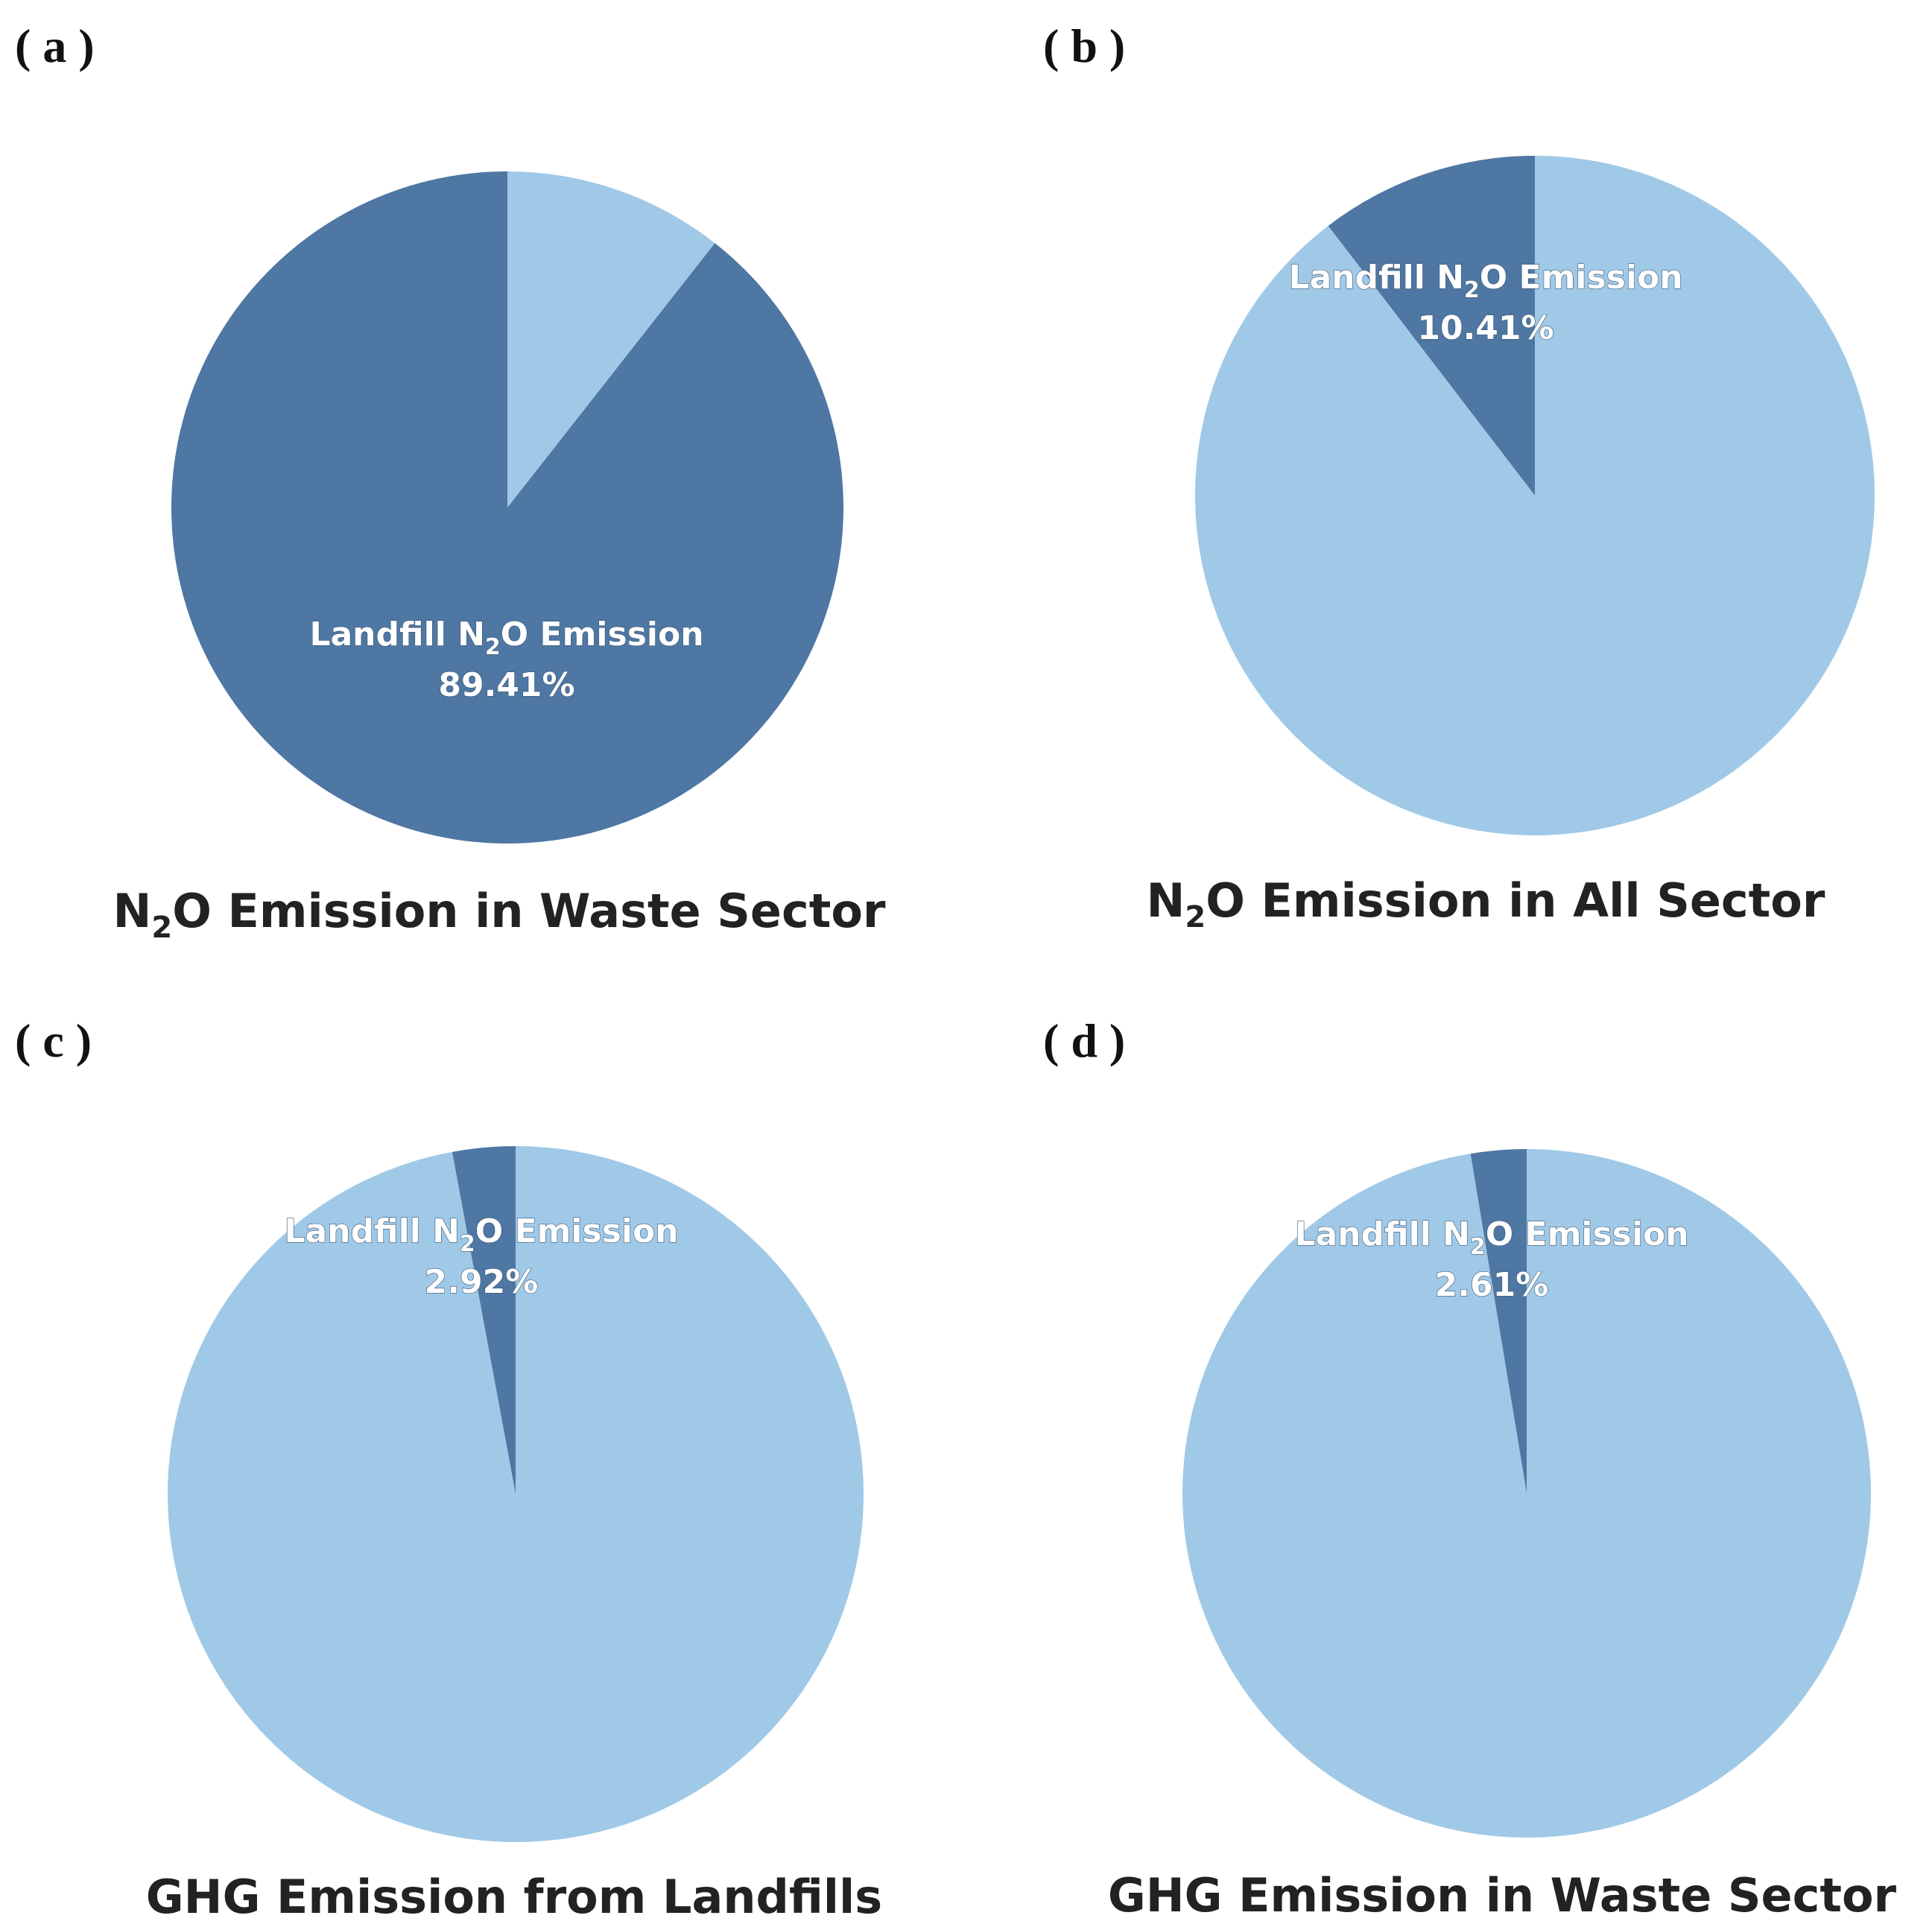 The image size is (1932, 1930). Describe the element at coordinates (1502, 1895) in the screenshot. I see `chart-title-d: GHG Emission in Waste Sector` at that location.